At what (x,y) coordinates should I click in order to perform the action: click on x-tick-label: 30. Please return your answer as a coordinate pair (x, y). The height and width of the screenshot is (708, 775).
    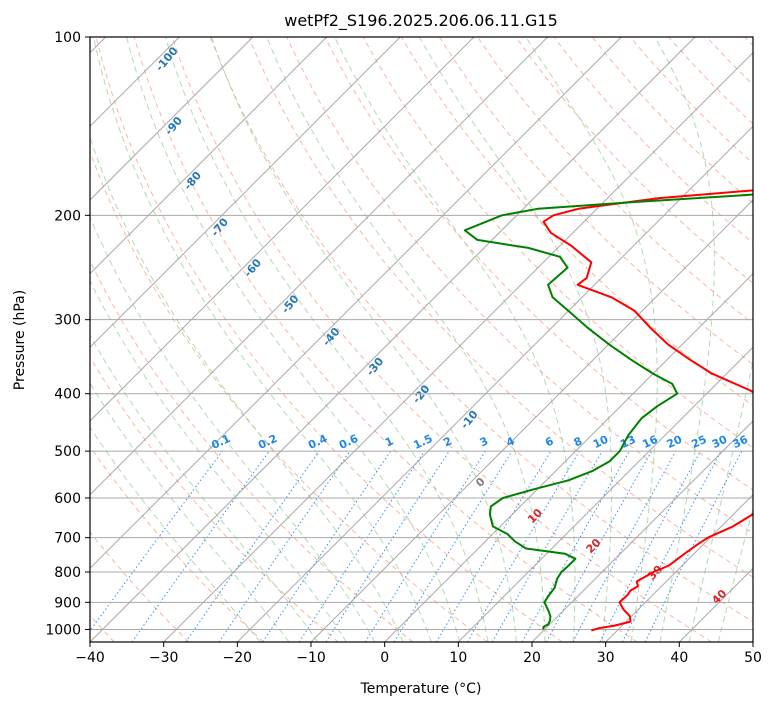
    Looking at the image, I should click on (606, 658).